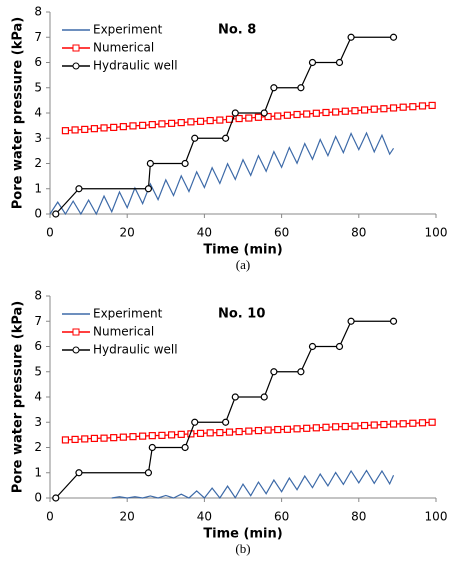 The image size is (456, 566). I want to click on chart-title: No. 8, so click(237, 30).